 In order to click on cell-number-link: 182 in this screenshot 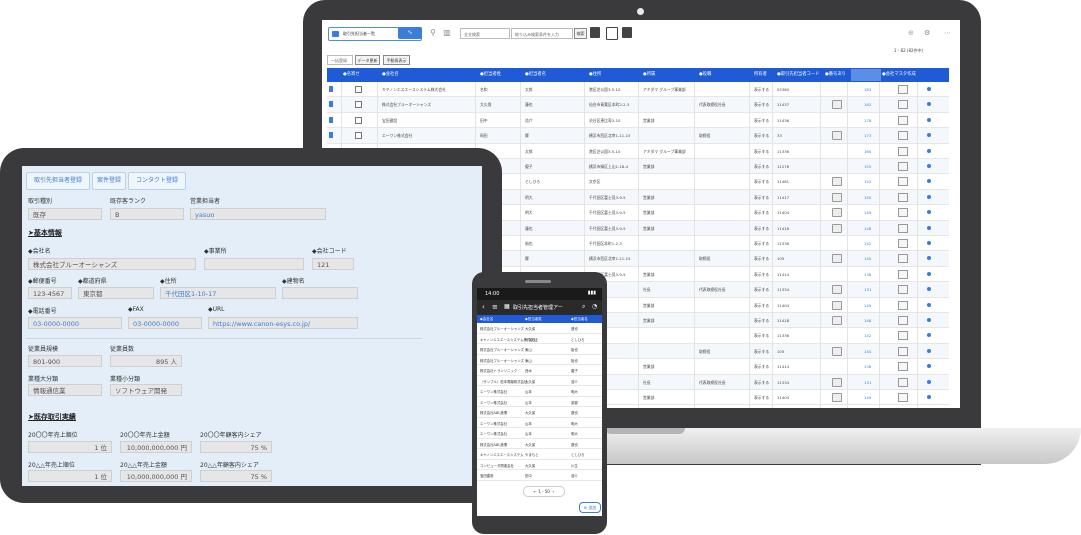, I will do `click(868, 105)`.